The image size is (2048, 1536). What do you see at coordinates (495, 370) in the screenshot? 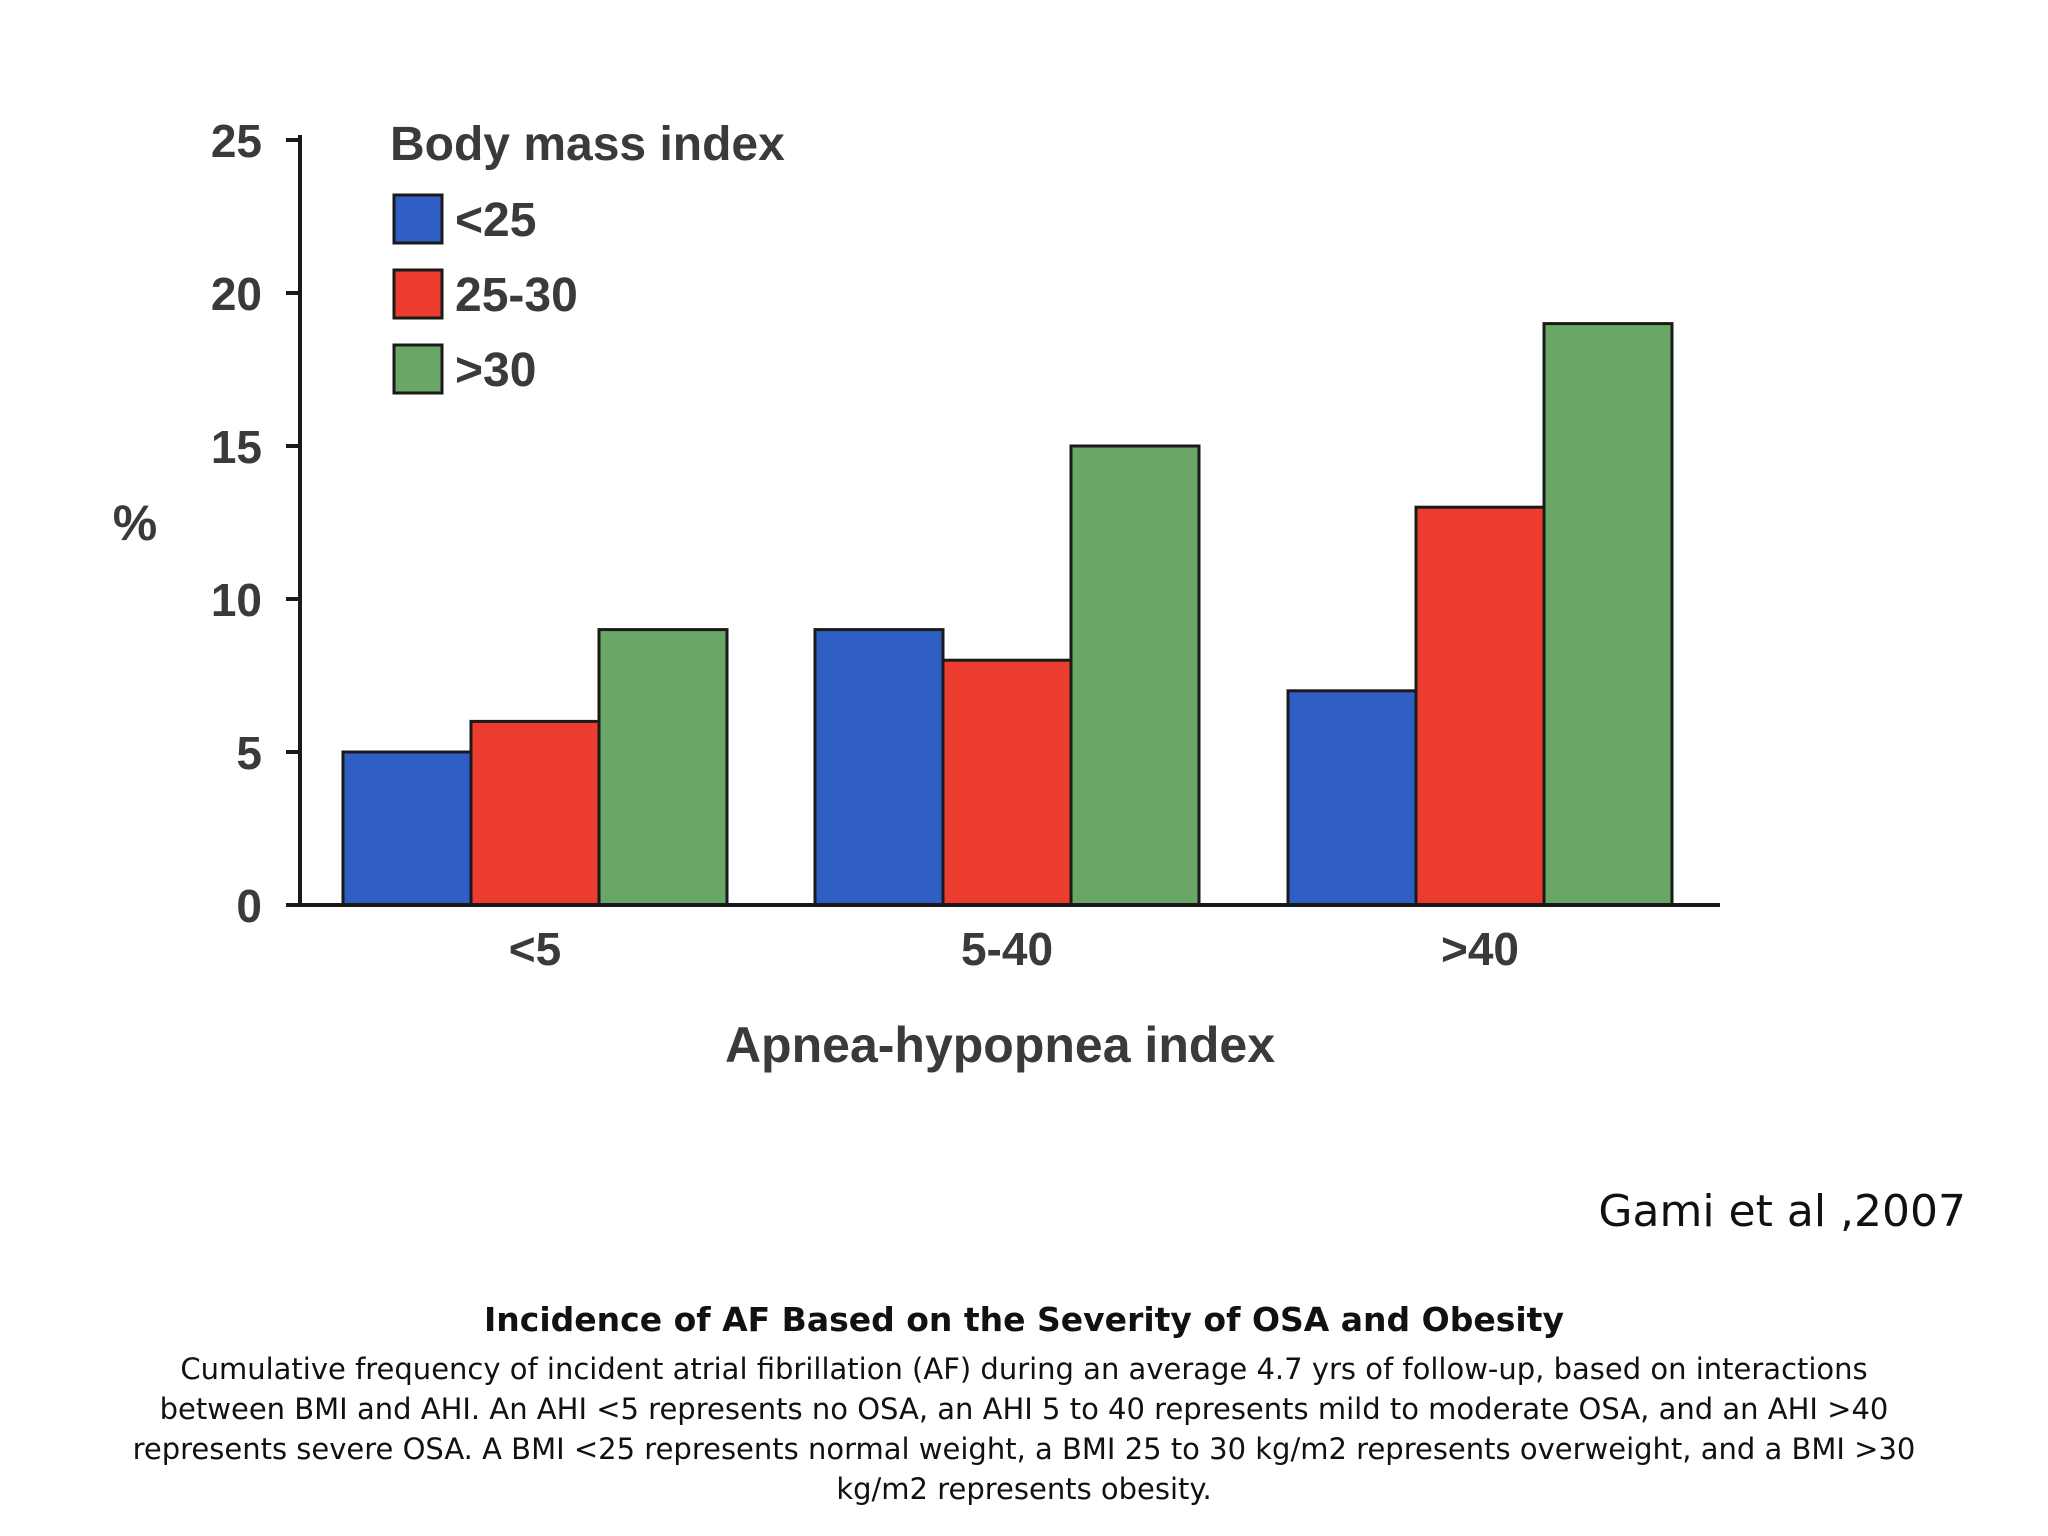
I see `legend-label: >30` at bounding box center [495, 370].